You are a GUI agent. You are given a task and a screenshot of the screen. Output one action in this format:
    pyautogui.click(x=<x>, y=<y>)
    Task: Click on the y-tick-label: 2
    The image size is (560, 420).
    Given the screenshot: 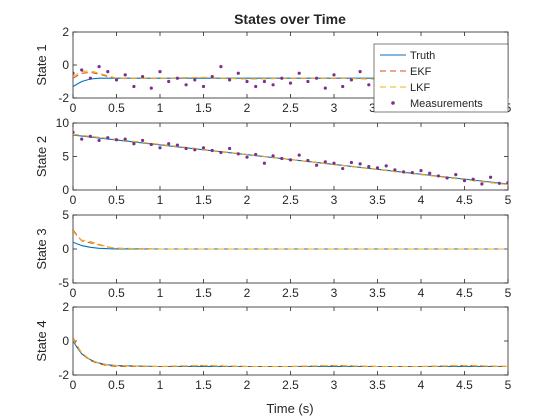 What is the action you would take?
    pyautogui.click(x=65, y=307)
    